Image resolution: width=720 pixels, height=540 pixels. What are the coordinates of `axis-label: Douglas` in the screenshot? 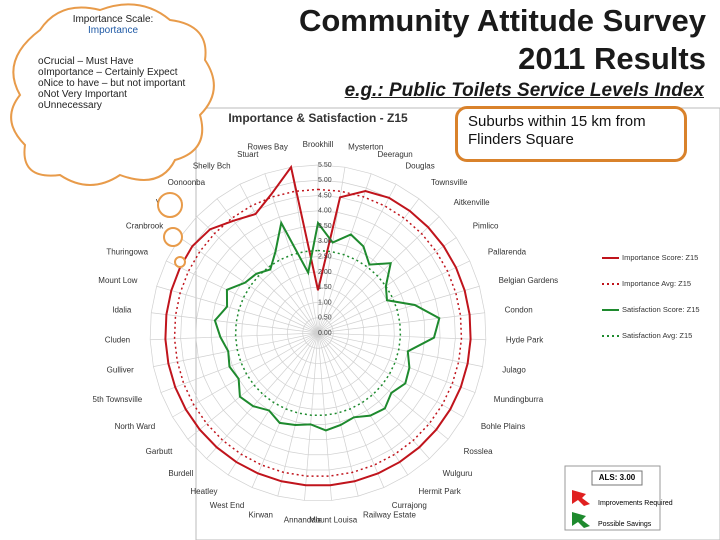 It's located at (419, 166).